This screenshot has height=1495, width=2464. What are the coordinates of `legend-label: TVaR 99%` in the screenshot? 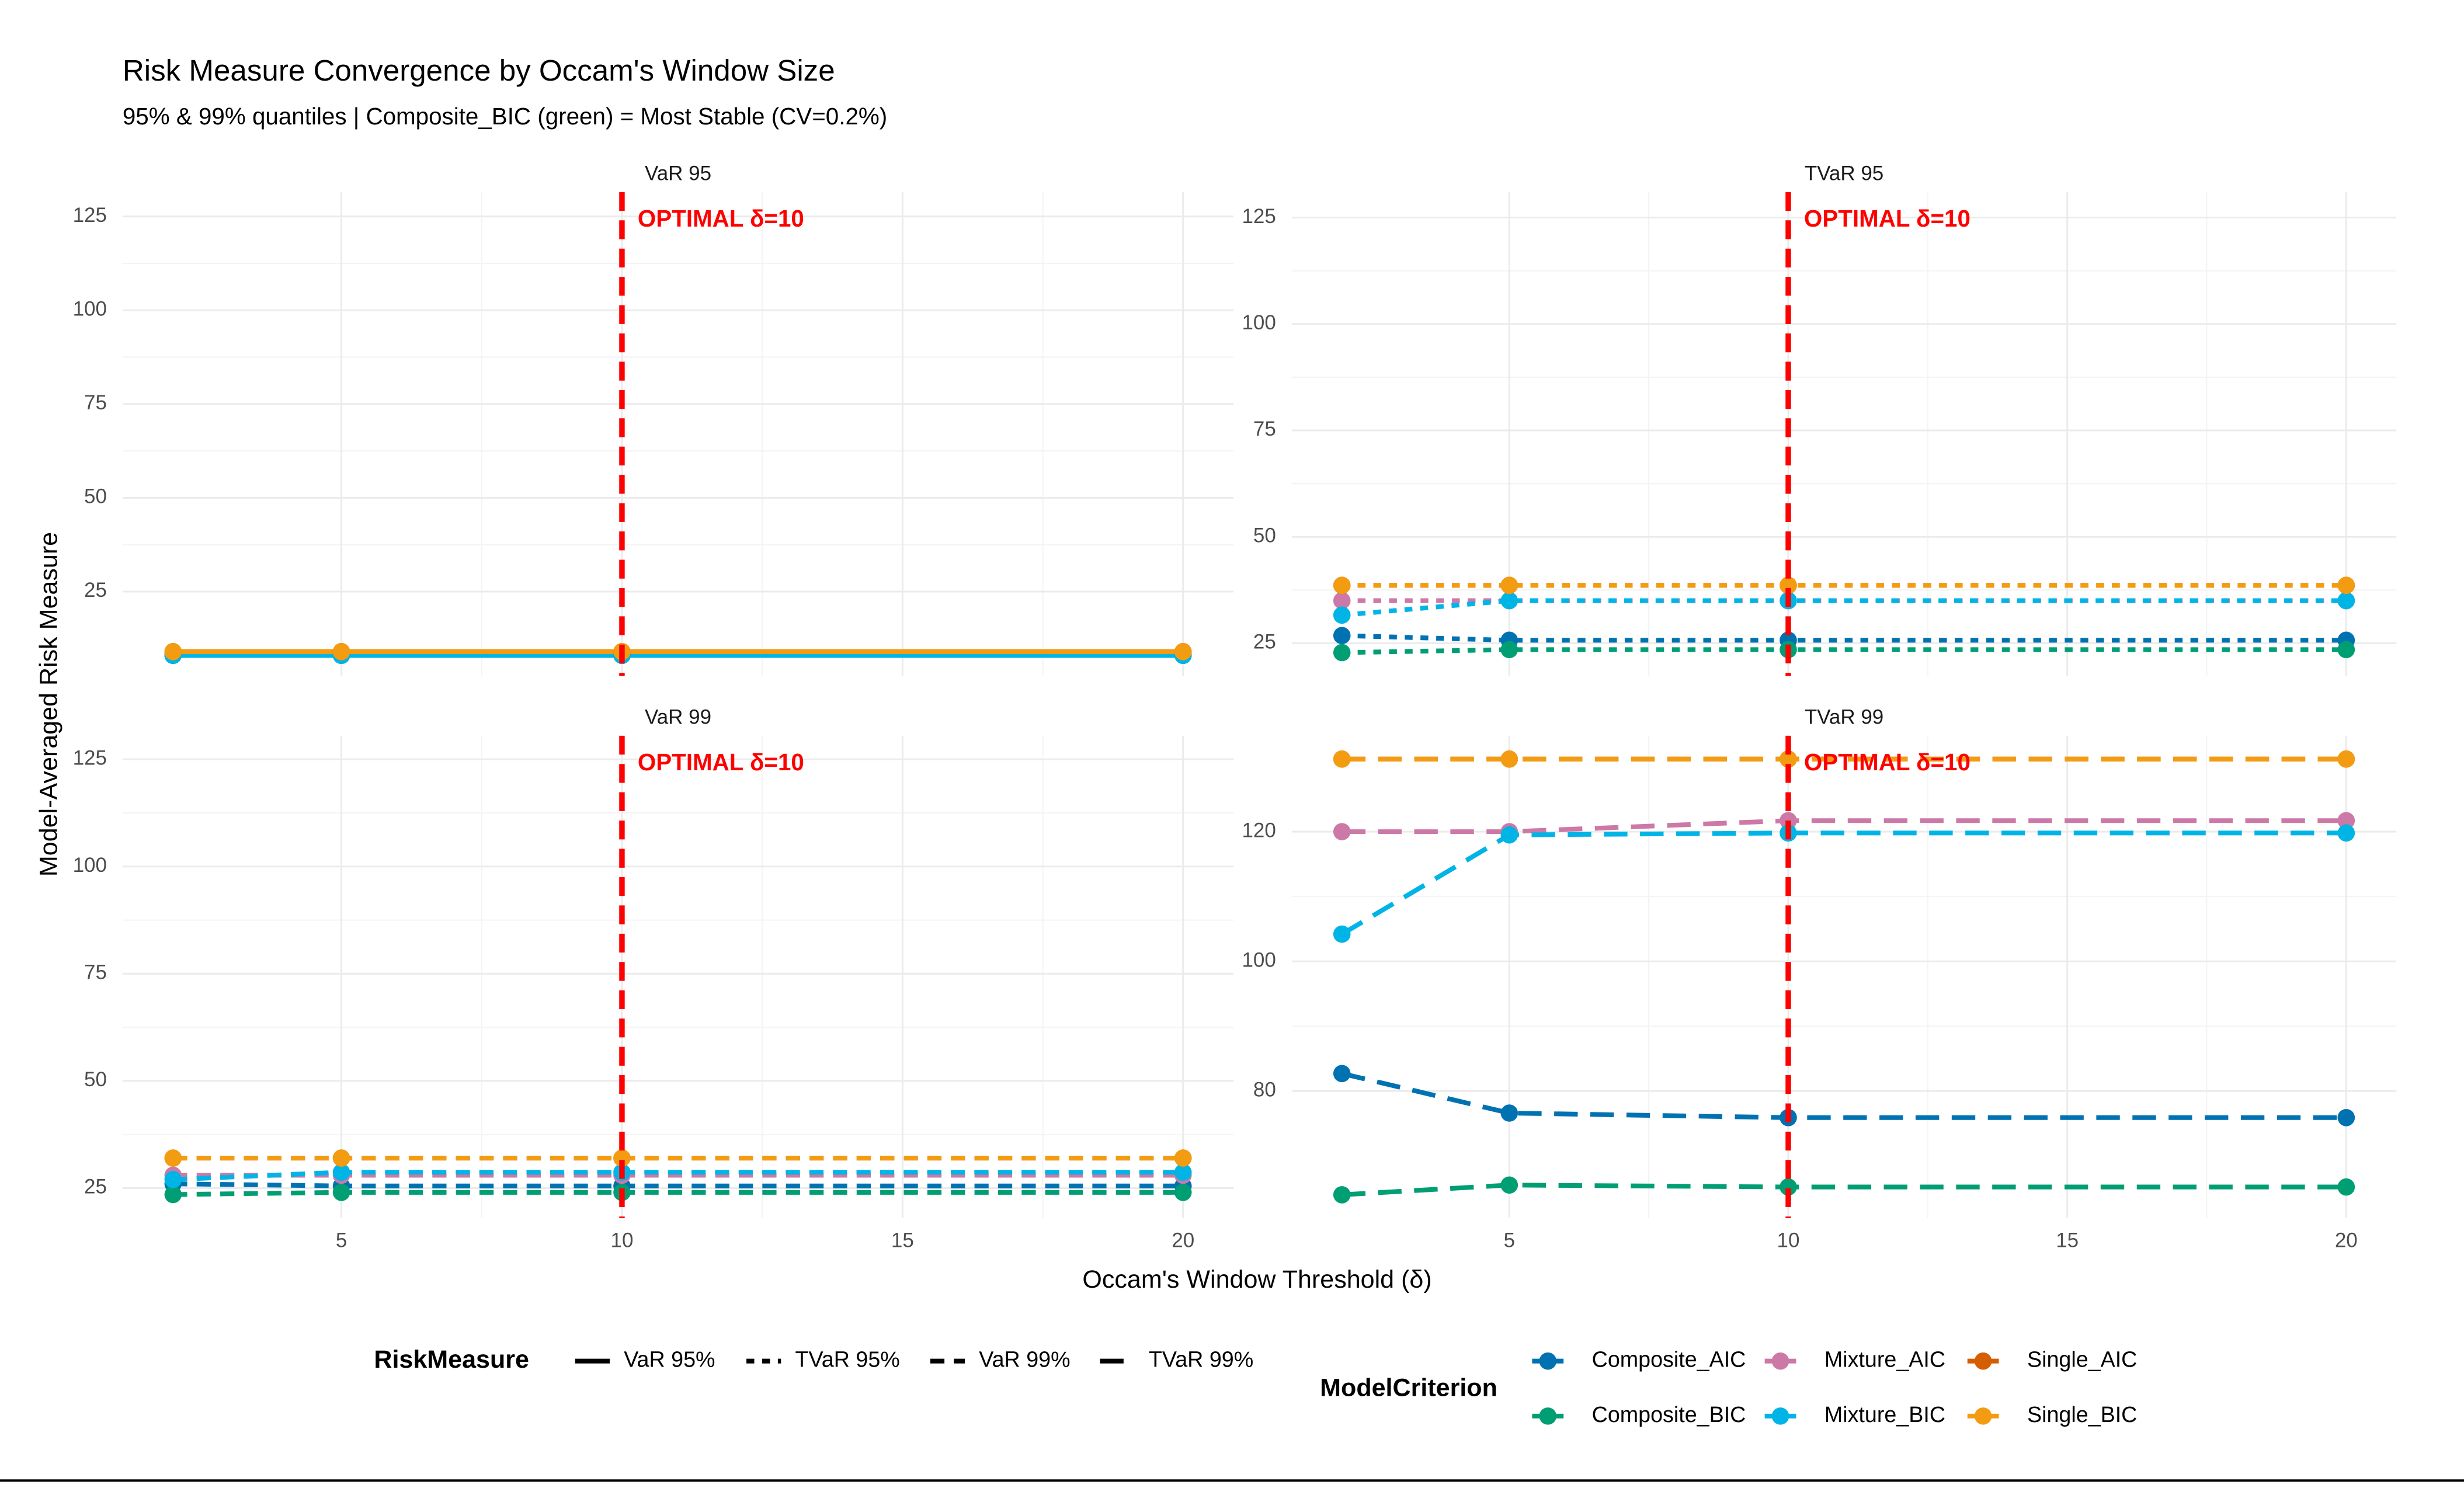 It's located at (1201, 1359).